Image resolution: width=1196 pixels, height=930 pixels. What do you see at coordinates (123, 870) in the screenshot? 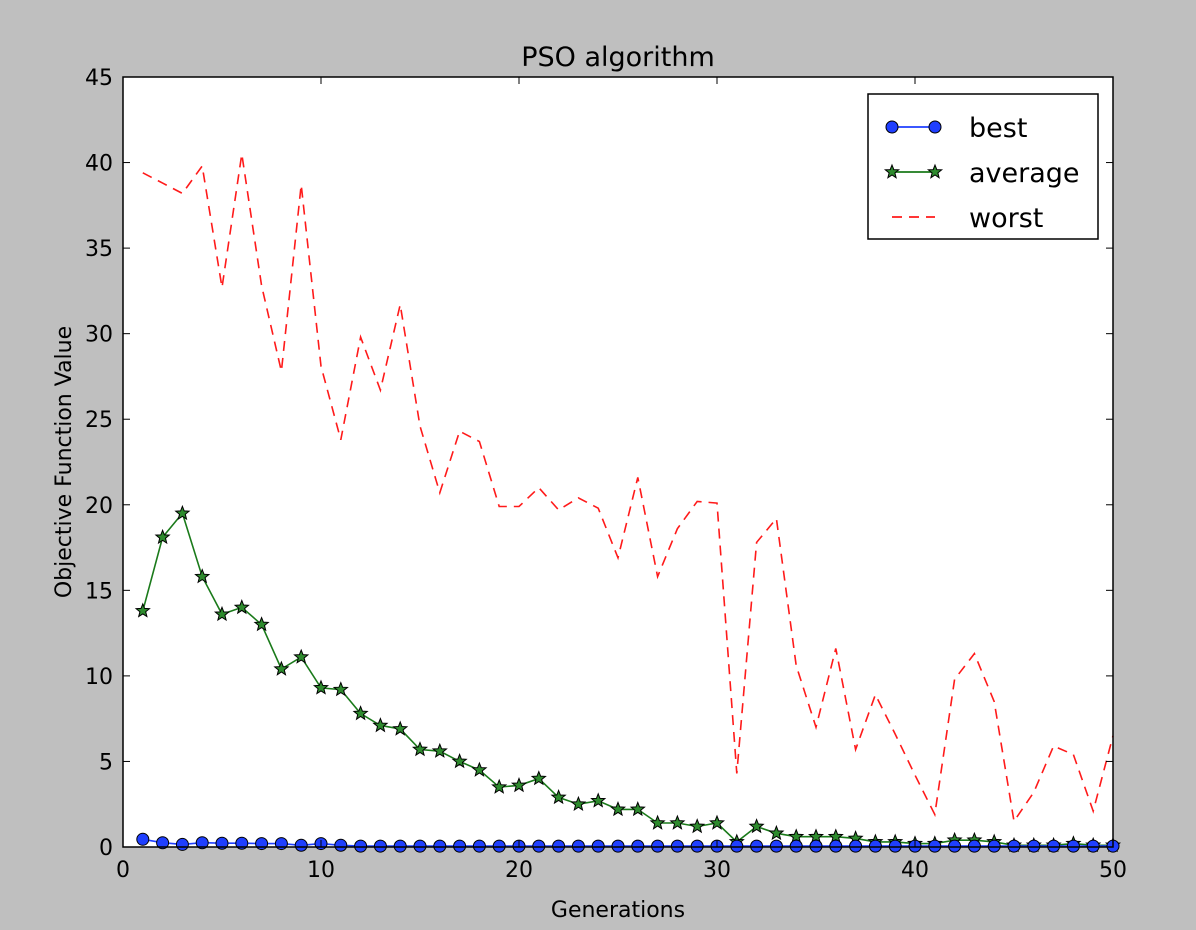
I see `x-tick-label: 0` at bounding box center [123, 870].